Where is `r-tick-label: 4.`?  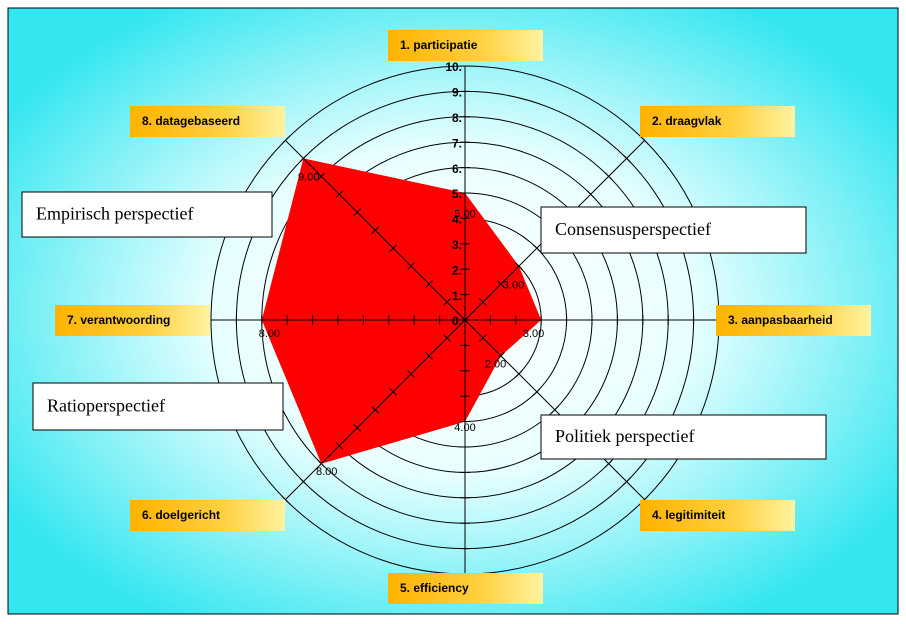 r-tick-label: 4. is located at coordinates (457, 220).